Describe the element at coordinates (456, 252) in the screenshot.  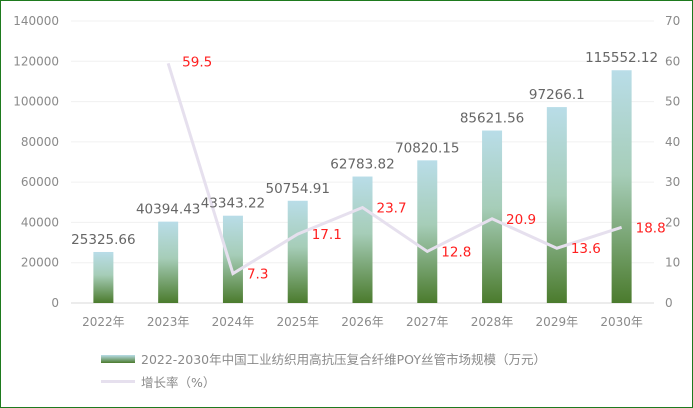
I see `line-data-label: 12.8` at that location.